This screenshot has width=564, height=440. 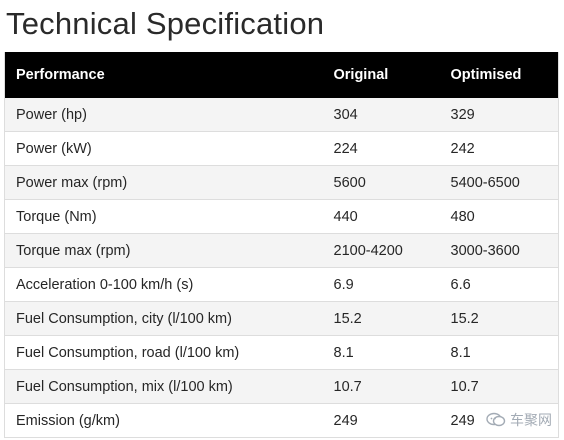 I want to click on column-header-performance: Performance, so click(x=163, y=75).